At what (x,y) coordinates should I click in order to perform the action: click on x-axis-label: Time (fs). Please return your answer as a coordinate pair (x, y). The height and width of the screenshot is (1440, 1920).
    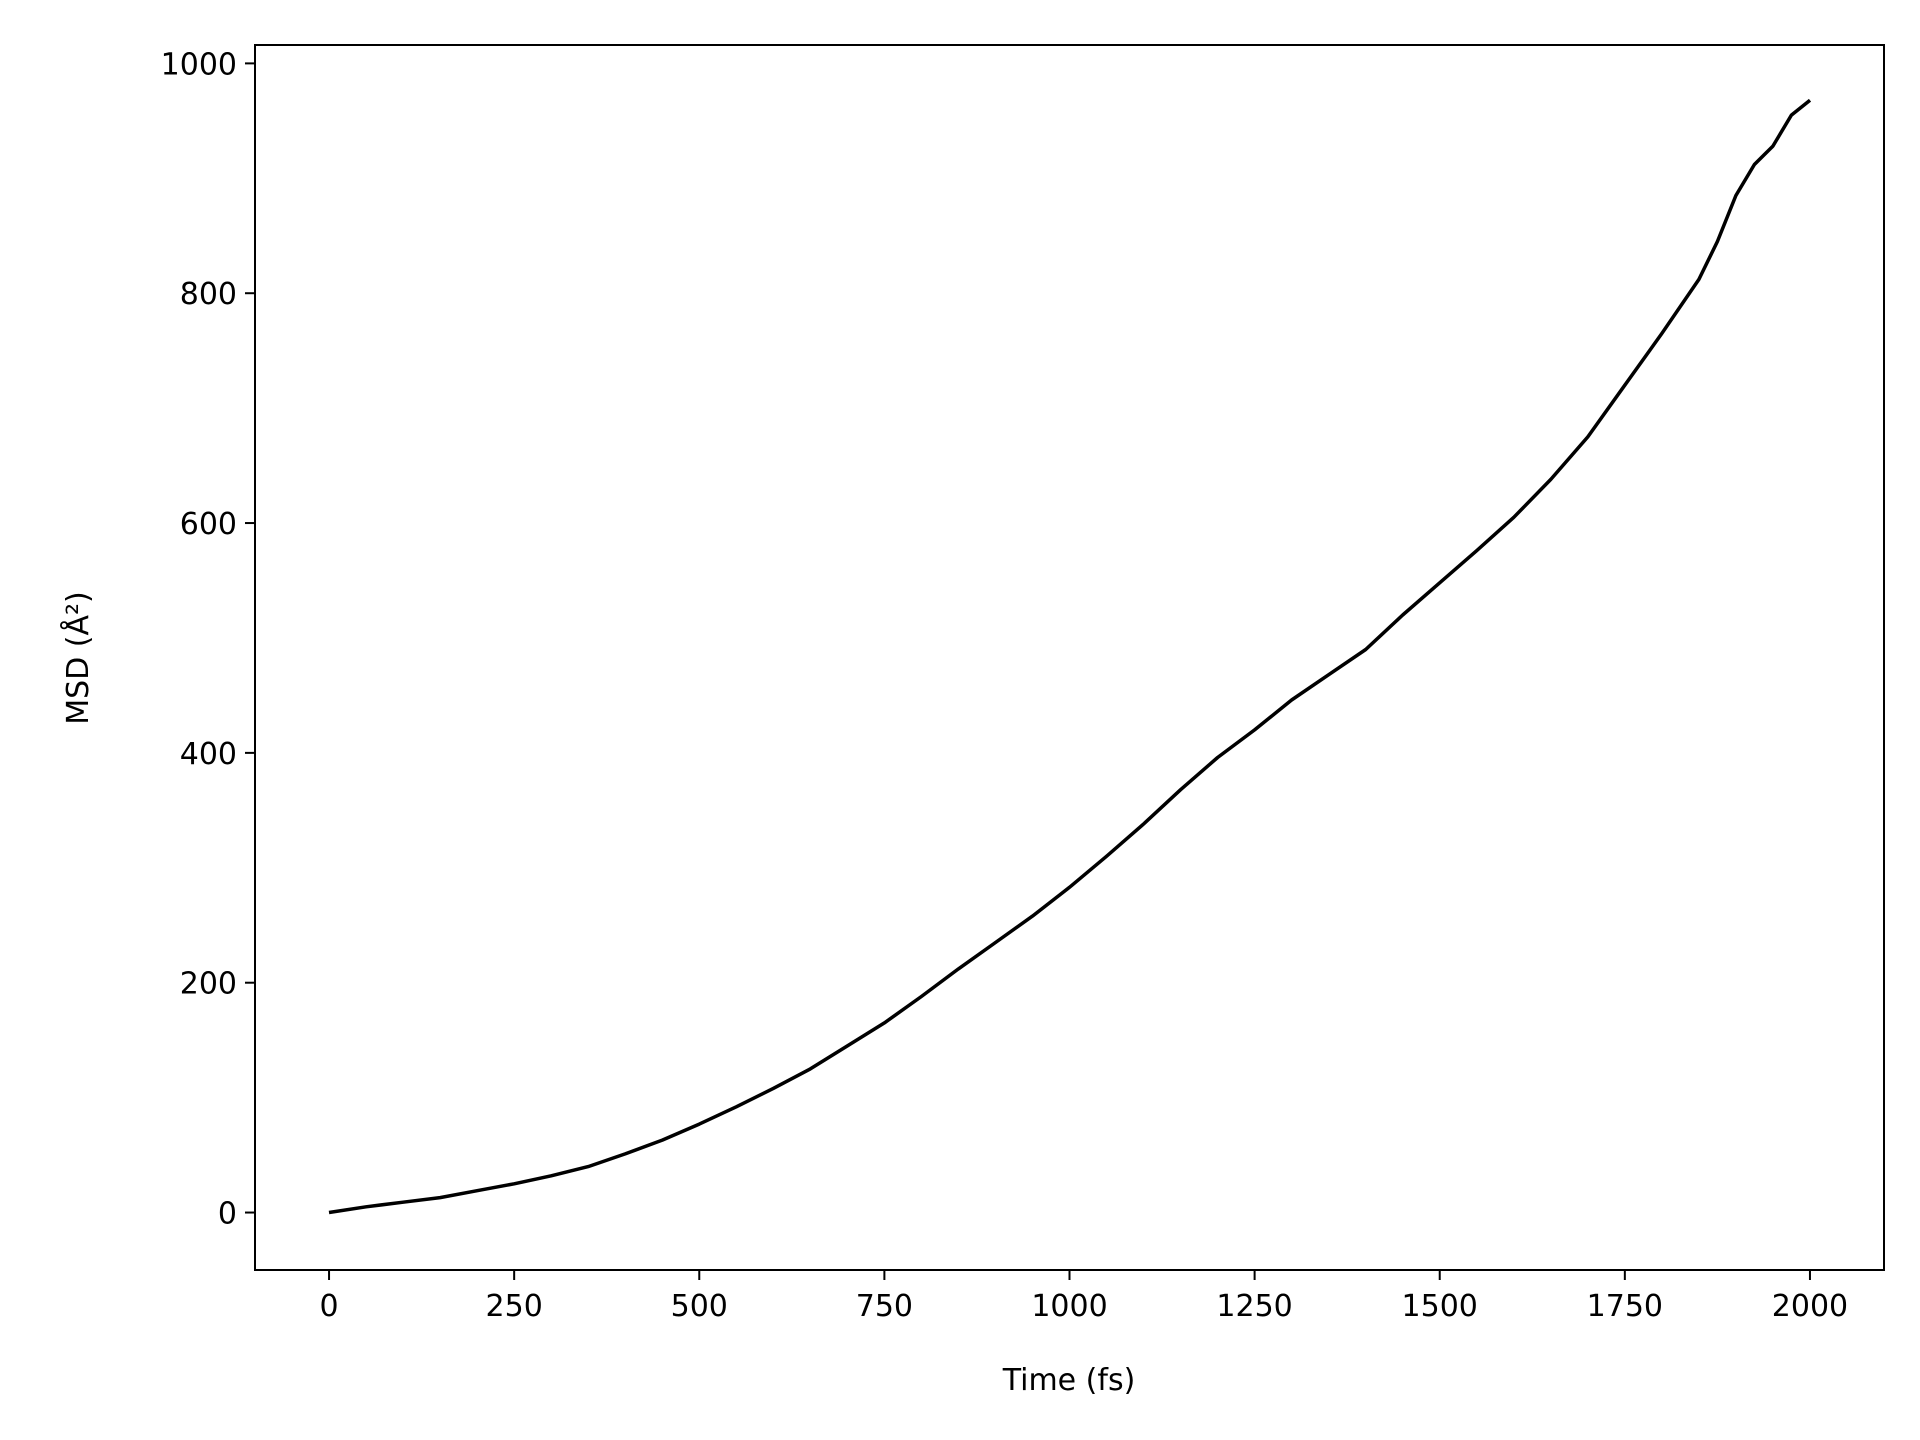
    Looking at the image, I should click on (1069, 1380).